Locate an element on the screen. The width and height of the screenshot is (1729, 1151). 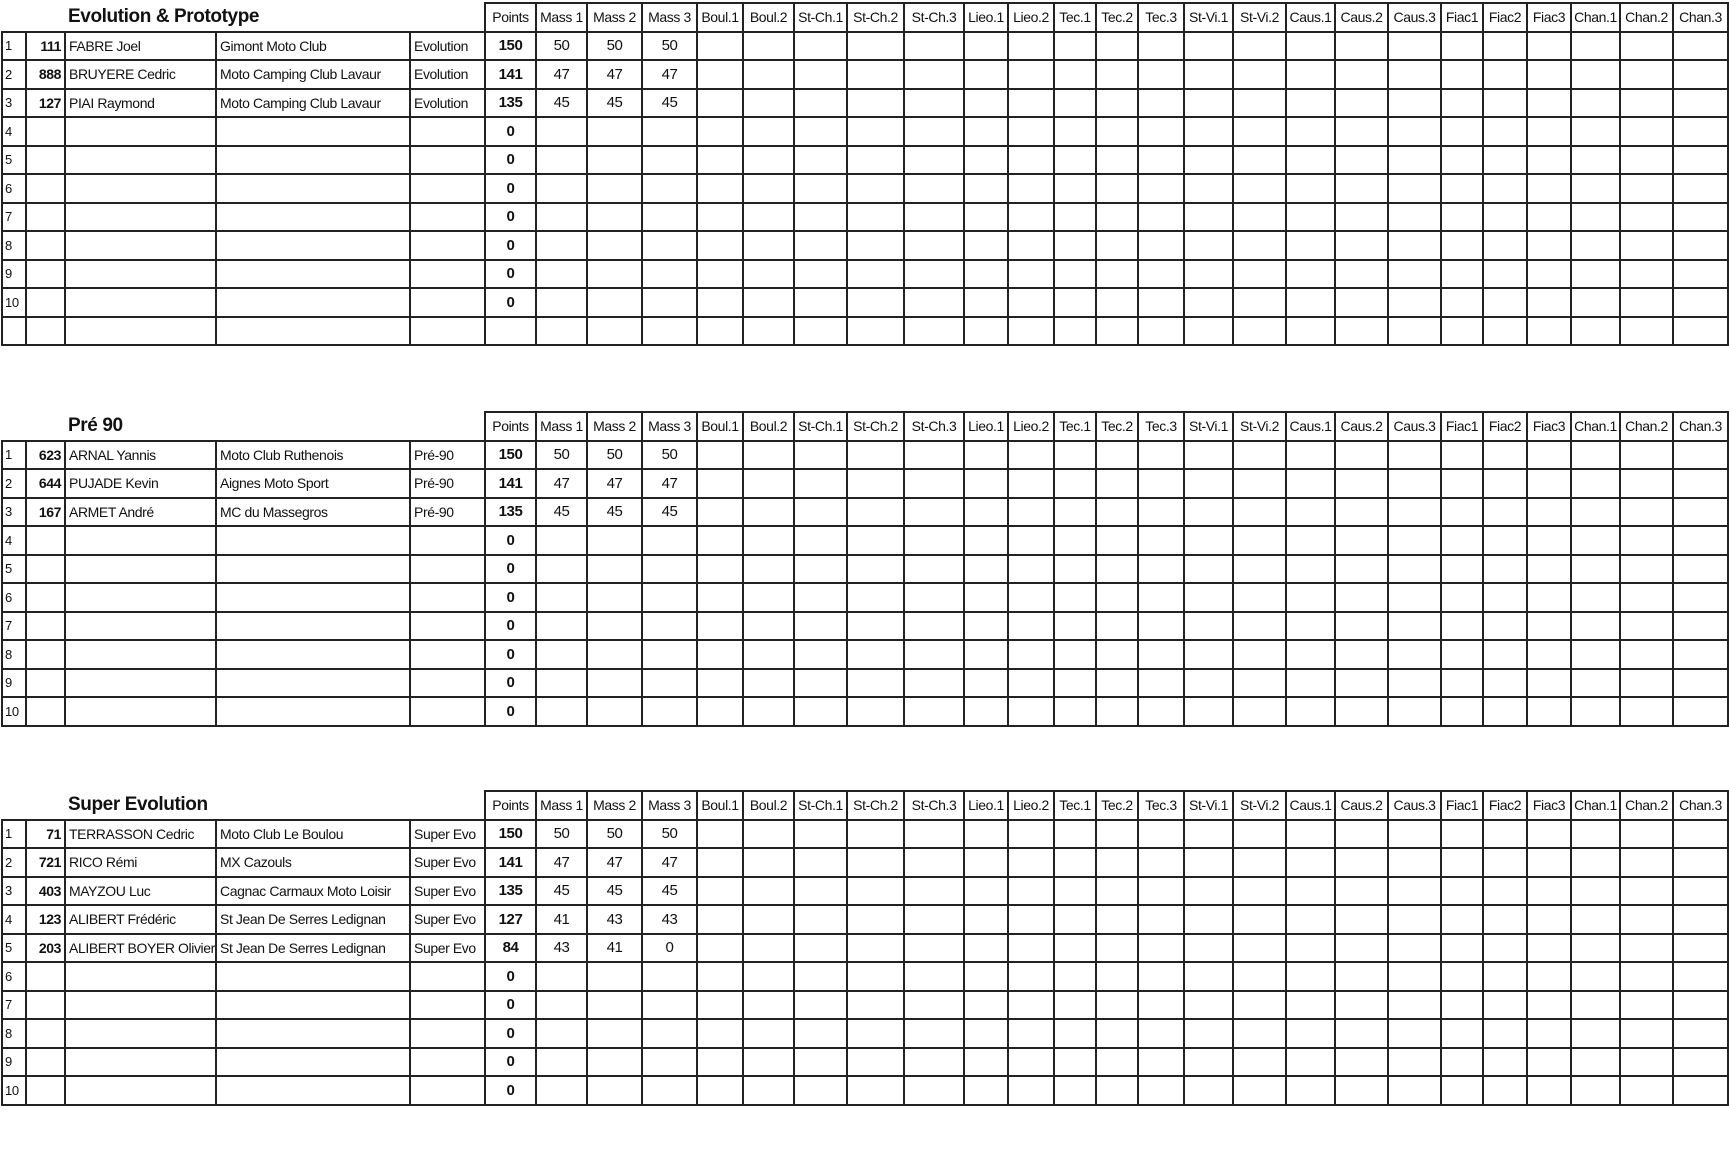
club is located at coordinates (313, 216).